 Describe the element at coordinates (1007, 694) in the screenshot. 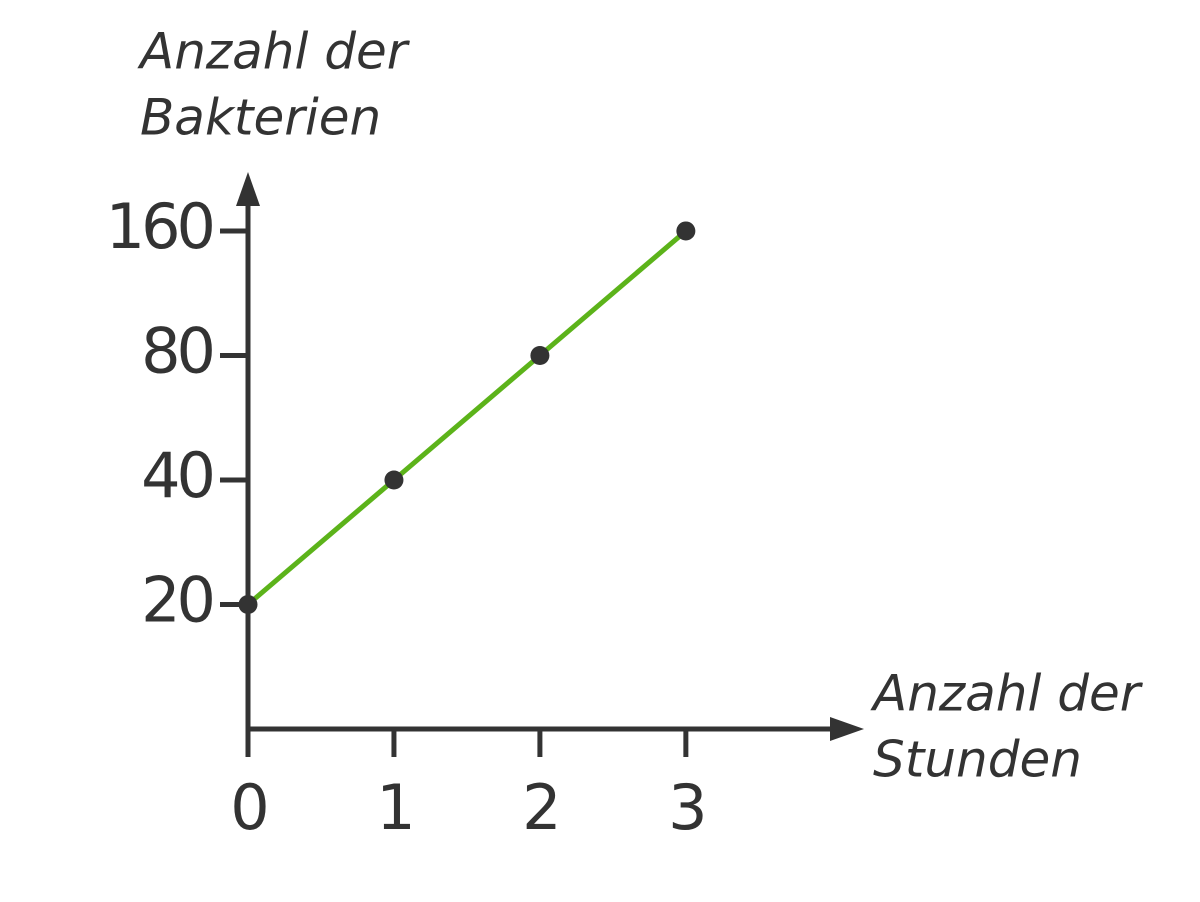

I see `x-axis-label: Anzahl der` at that location.